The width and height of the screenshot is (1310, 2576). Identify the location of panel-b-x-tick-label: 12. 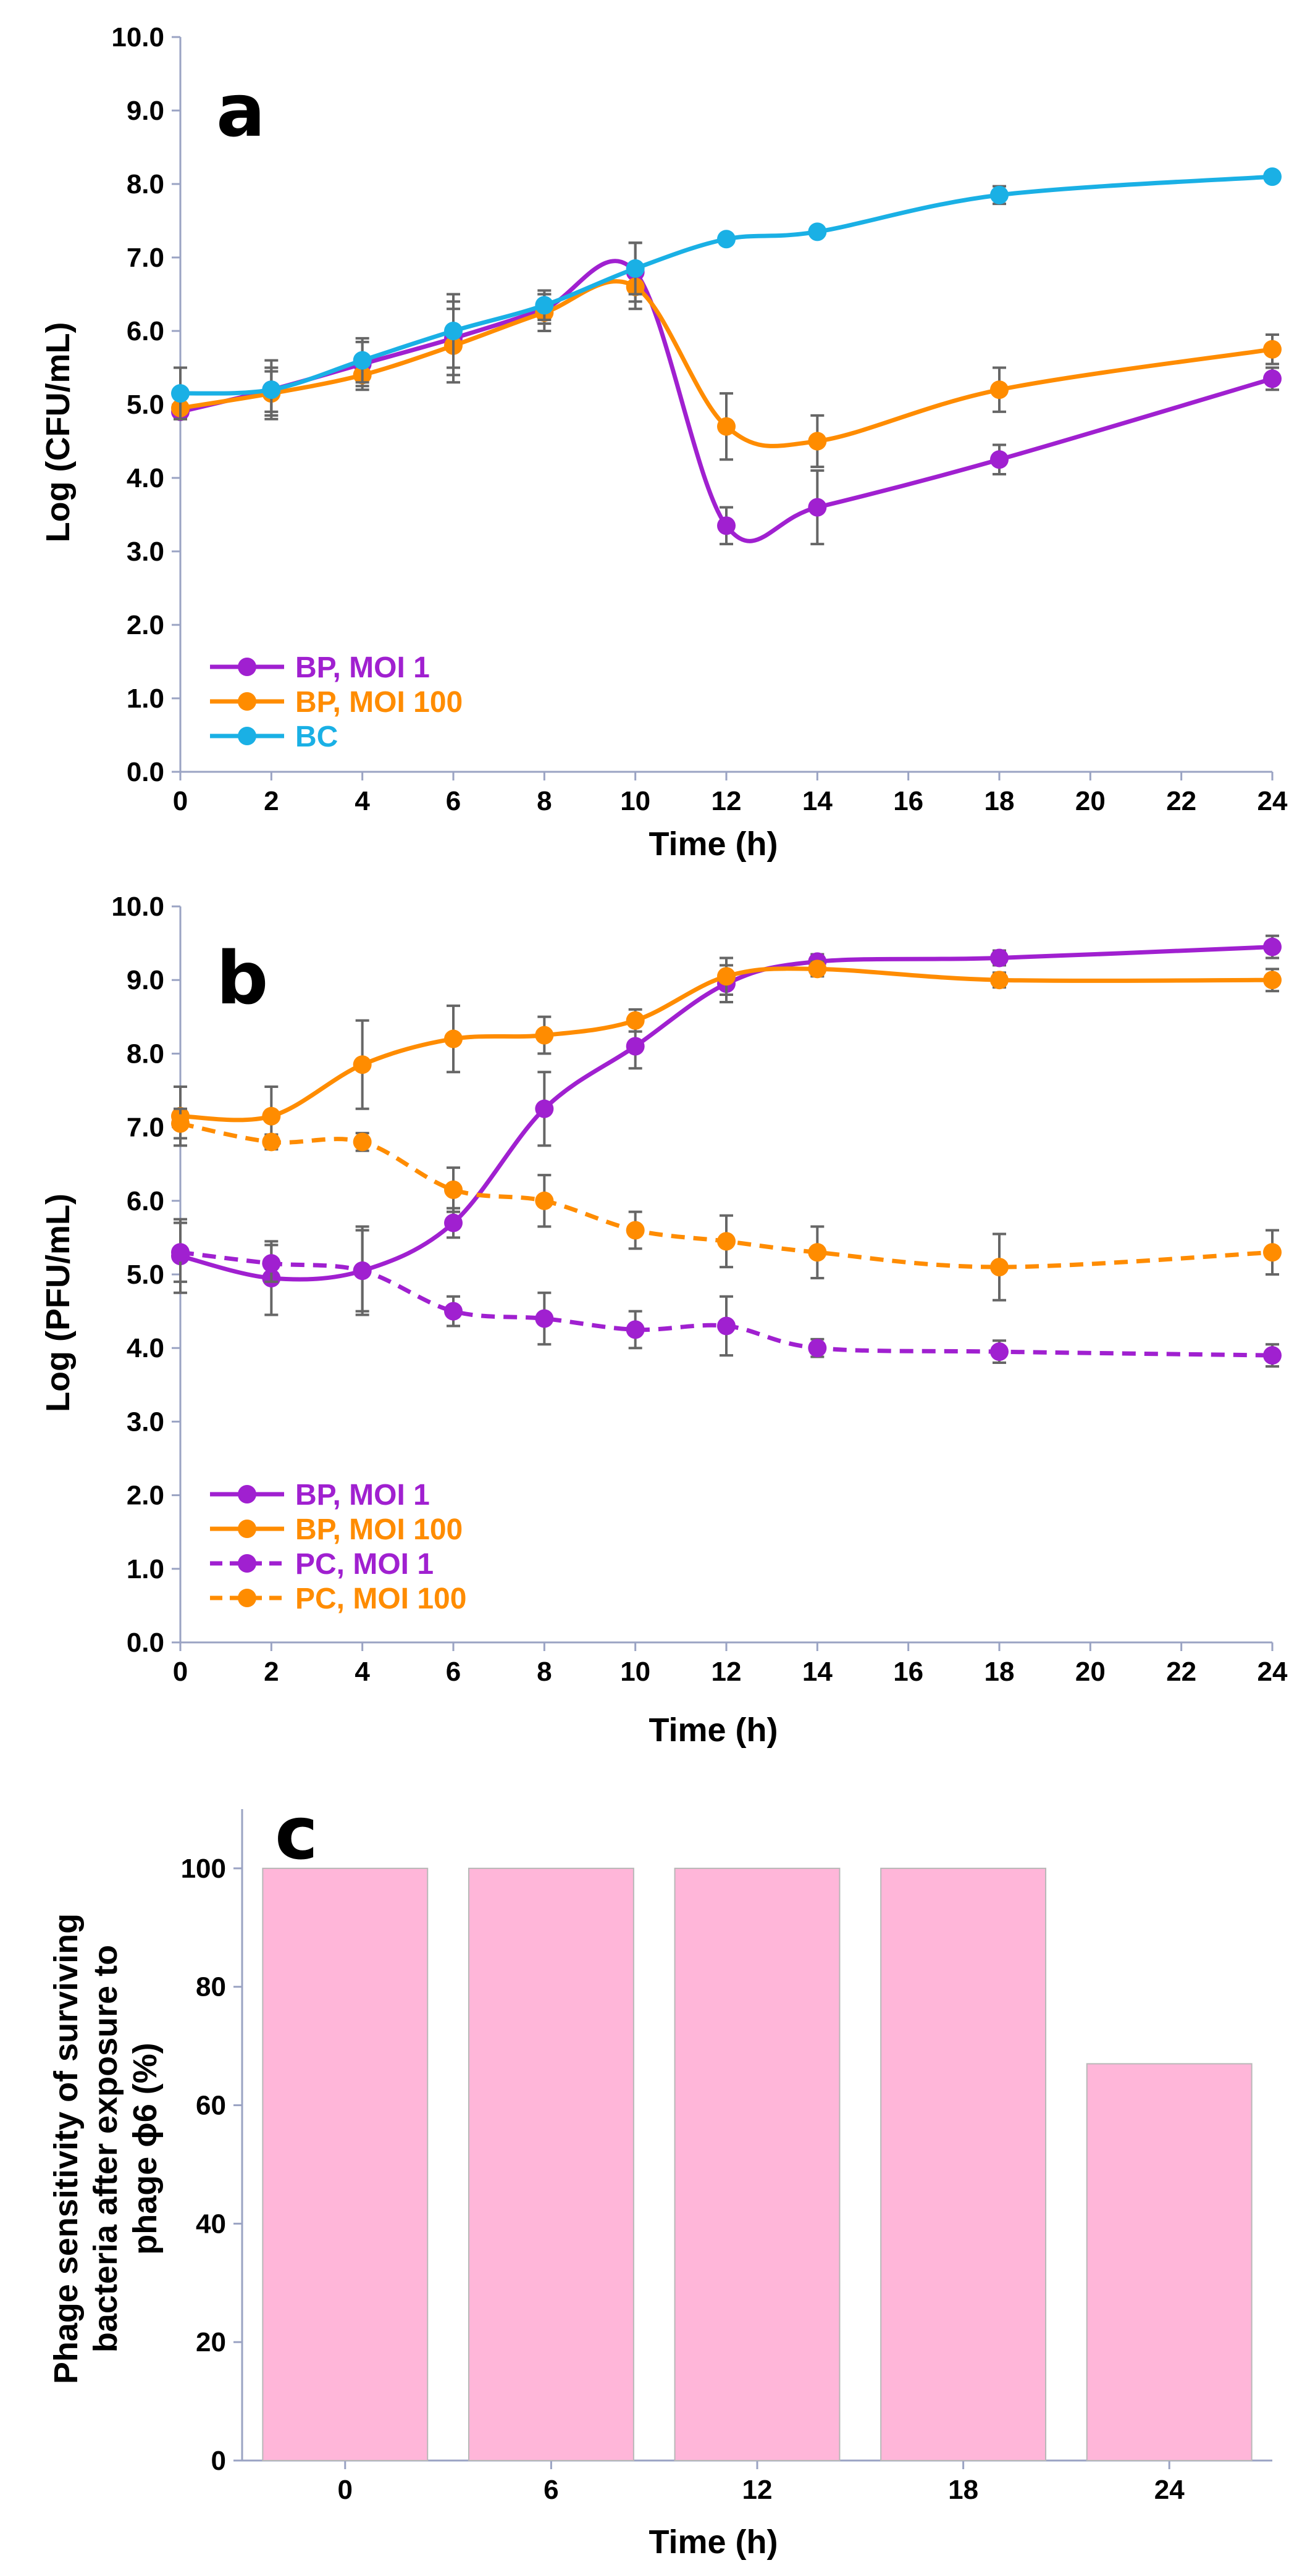
(727, 1672).